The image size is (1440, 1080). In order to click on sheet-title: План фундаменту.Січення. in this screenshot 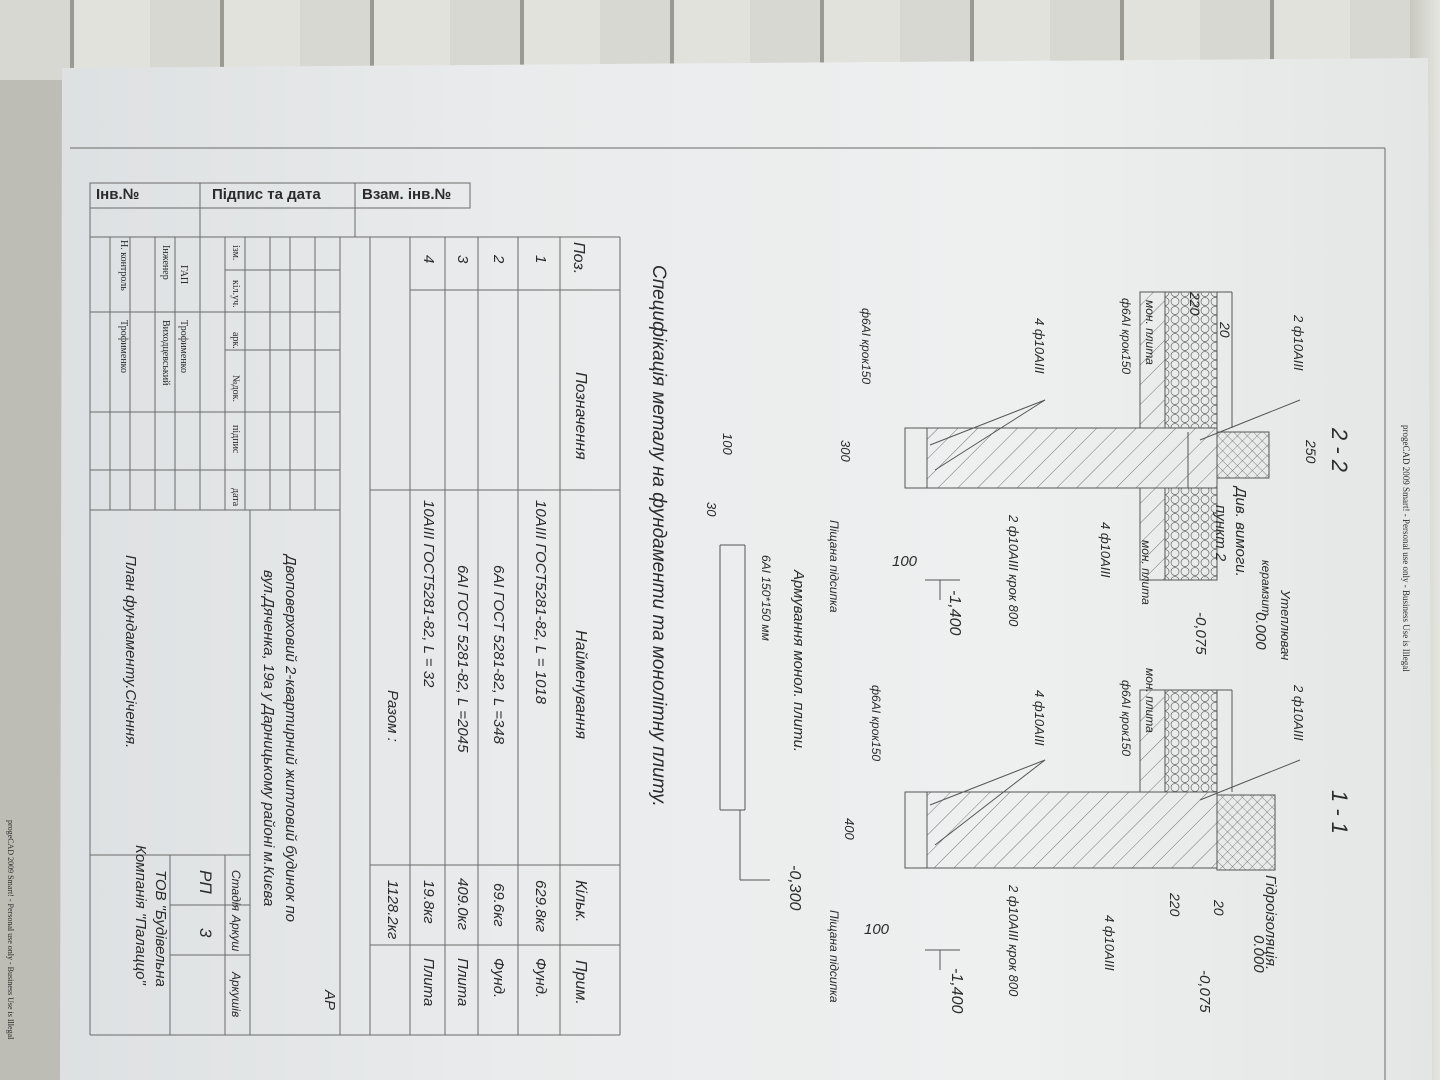, I will do `click(130, 652)`.